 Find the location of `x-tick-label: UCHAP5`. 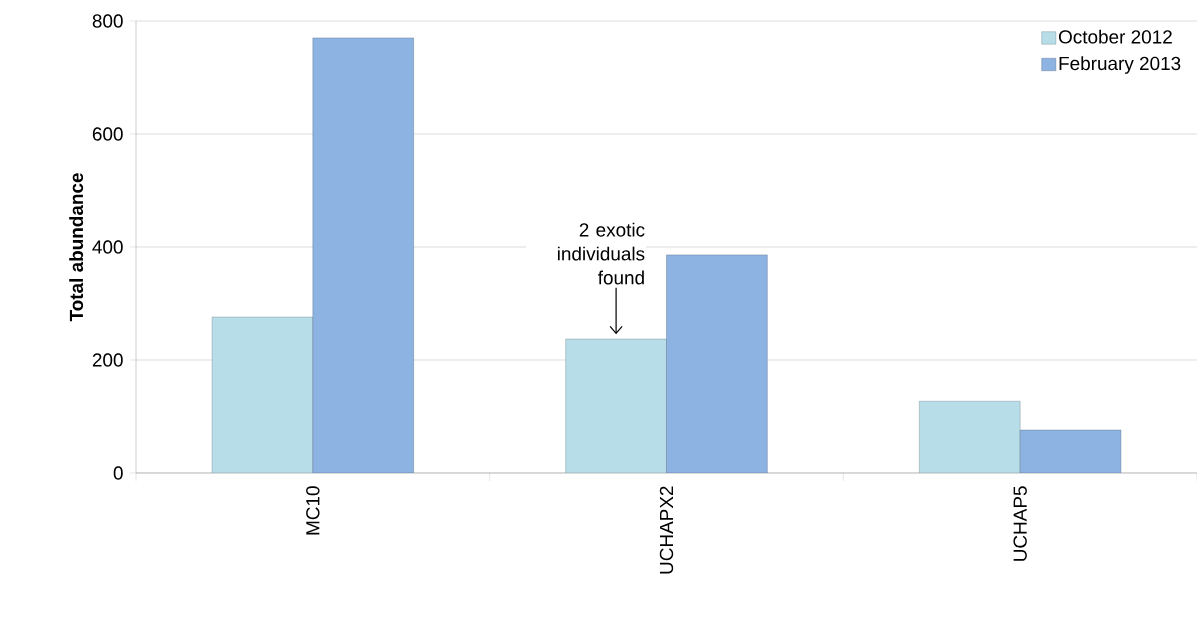

x-tick-label: UCHAP5 is located at coordinates (1020, 523).